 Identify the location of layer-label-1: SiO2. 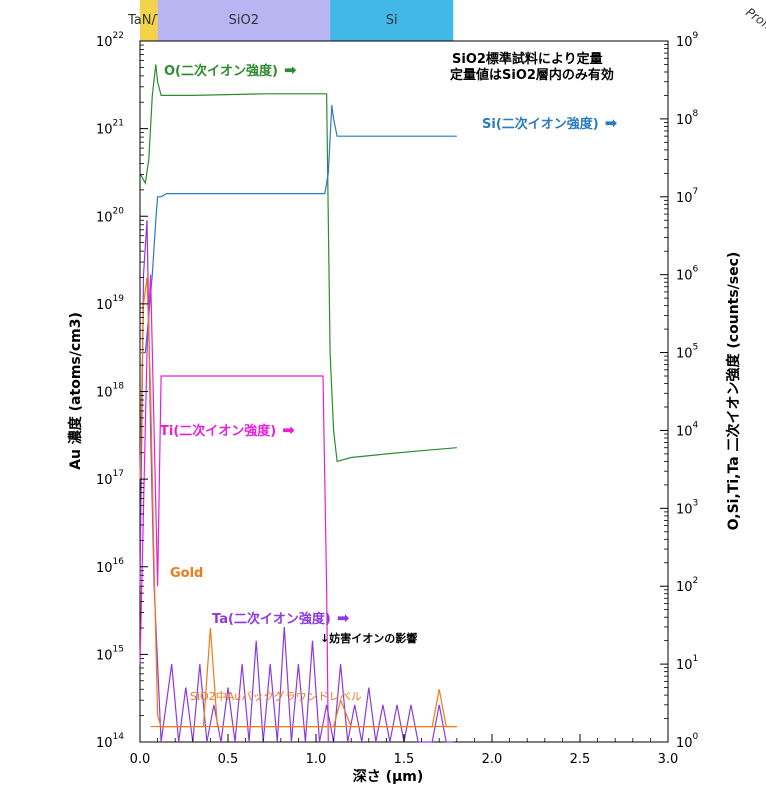
(244, 20).